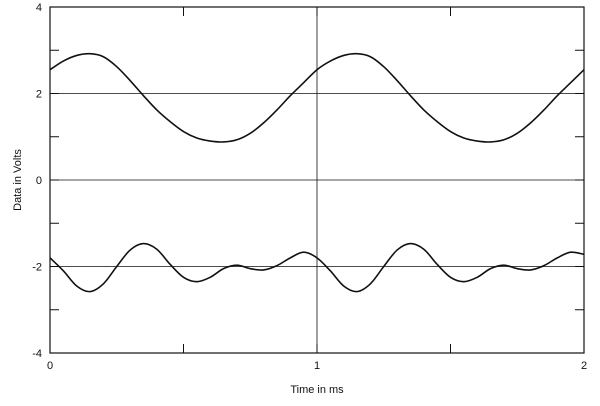 The height and width of the screenshot is (406, 600). I want to click on y-tick-label: -4, so click(37, 354).